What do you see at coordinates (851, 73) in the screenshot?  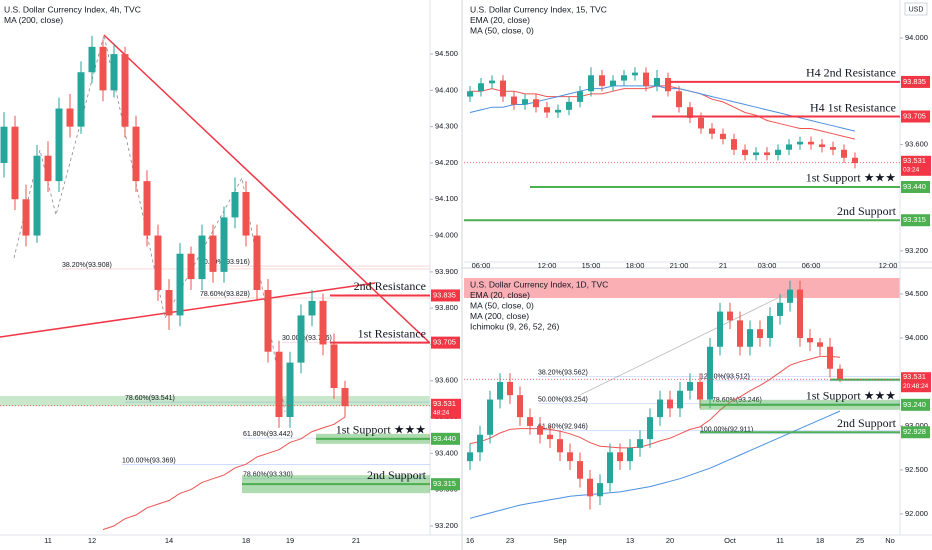 I see `level-label: H4 2nd Resistance` at bounding box center [851, 73].